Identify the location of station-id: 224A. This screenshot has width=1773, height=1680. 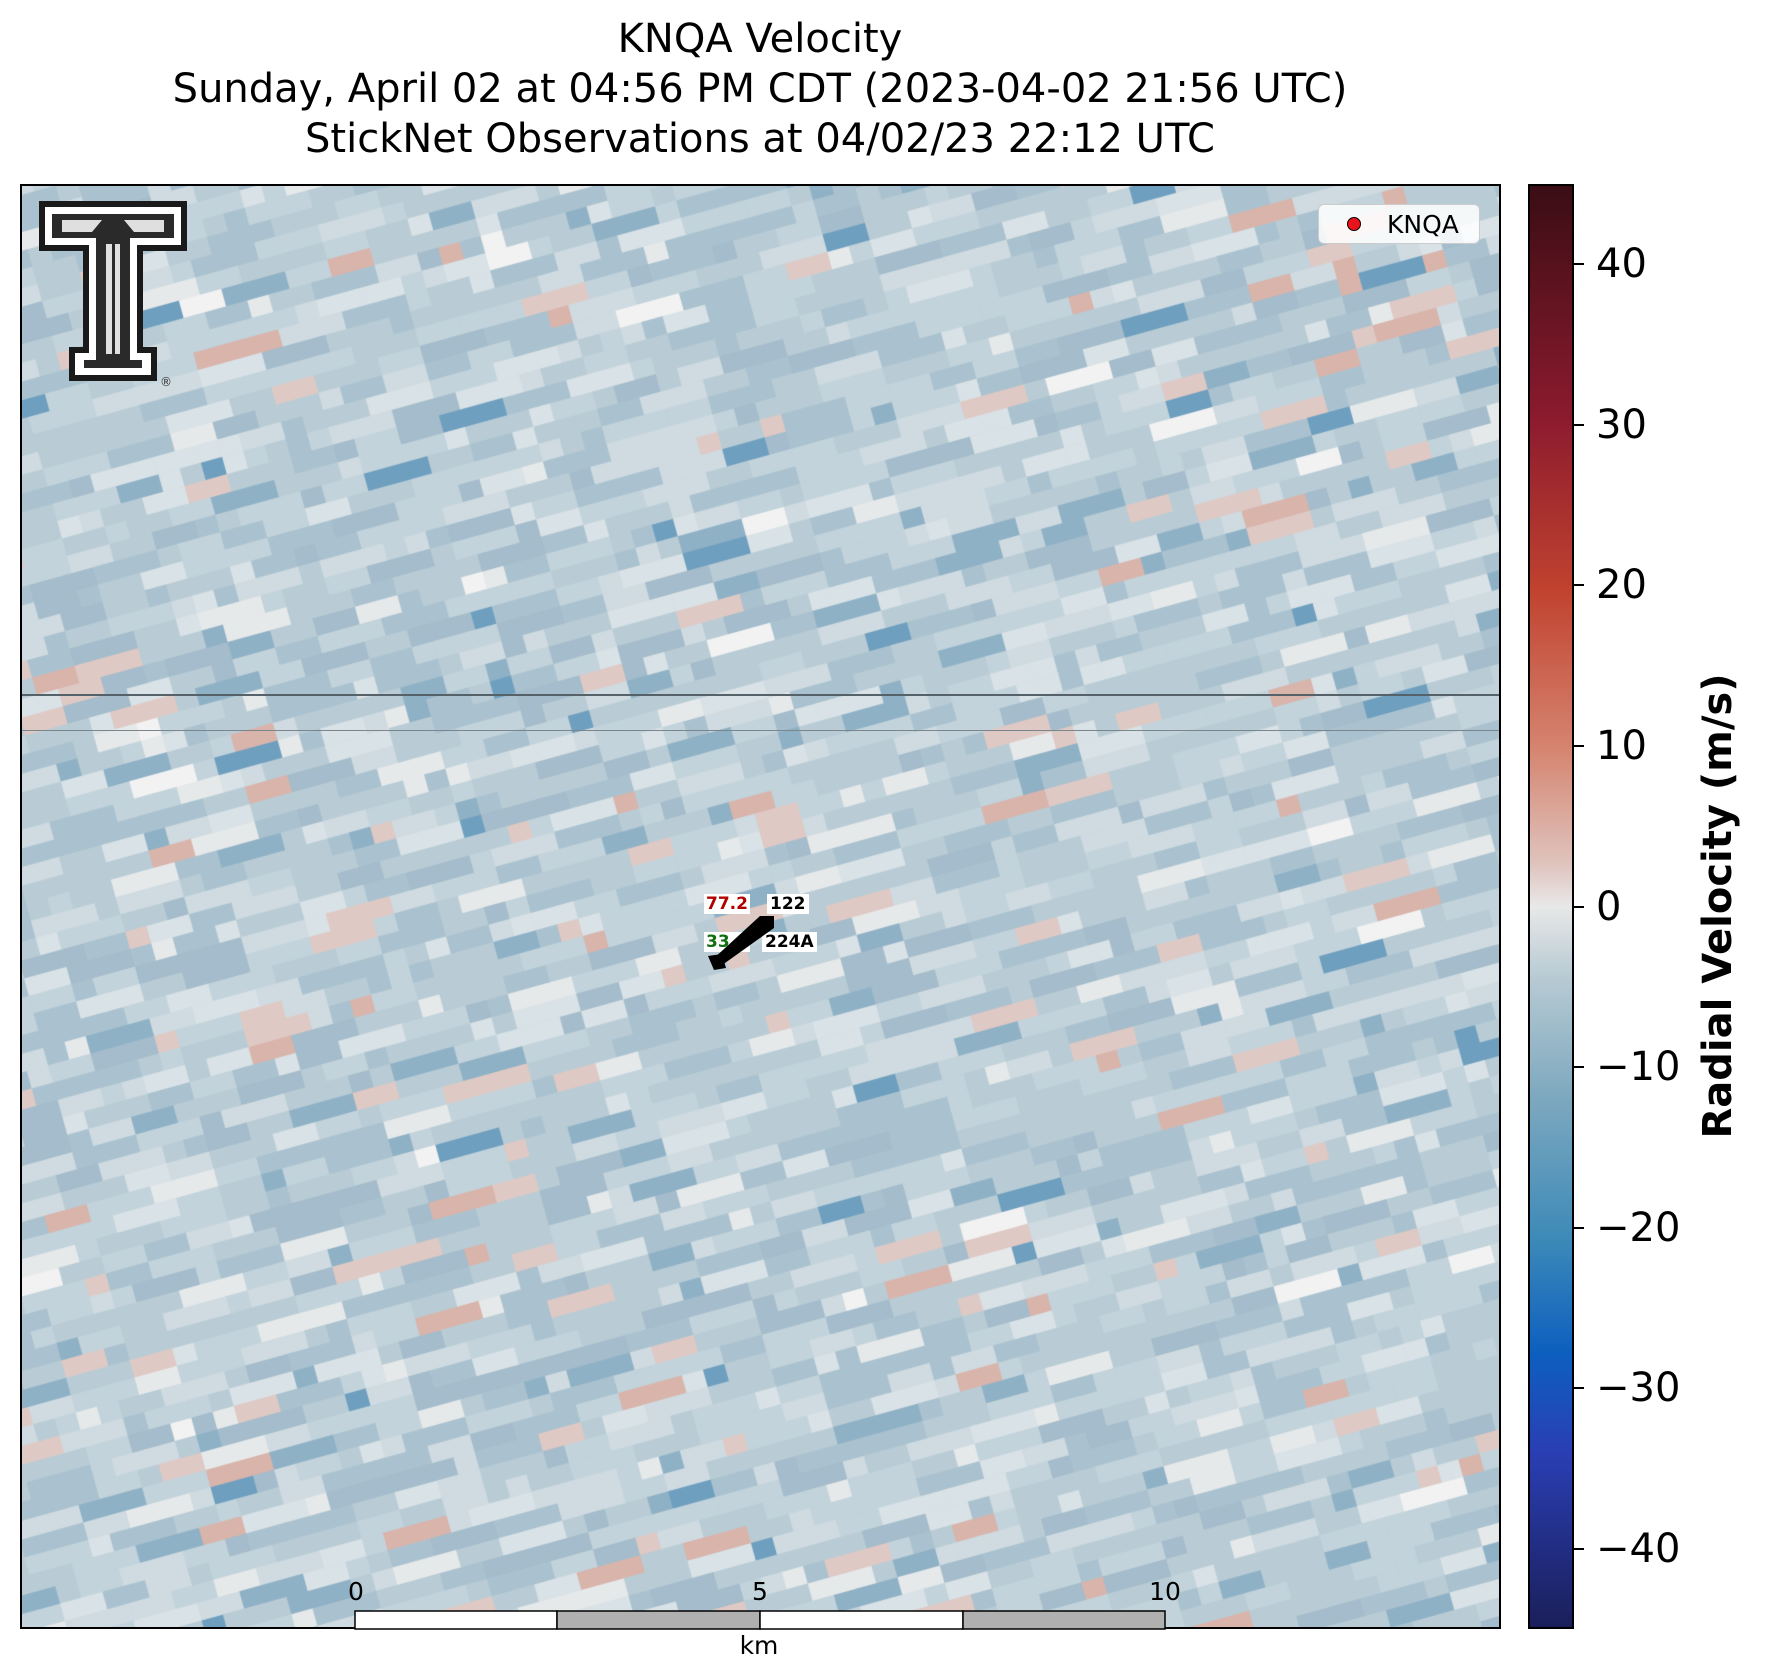
(789, 942).